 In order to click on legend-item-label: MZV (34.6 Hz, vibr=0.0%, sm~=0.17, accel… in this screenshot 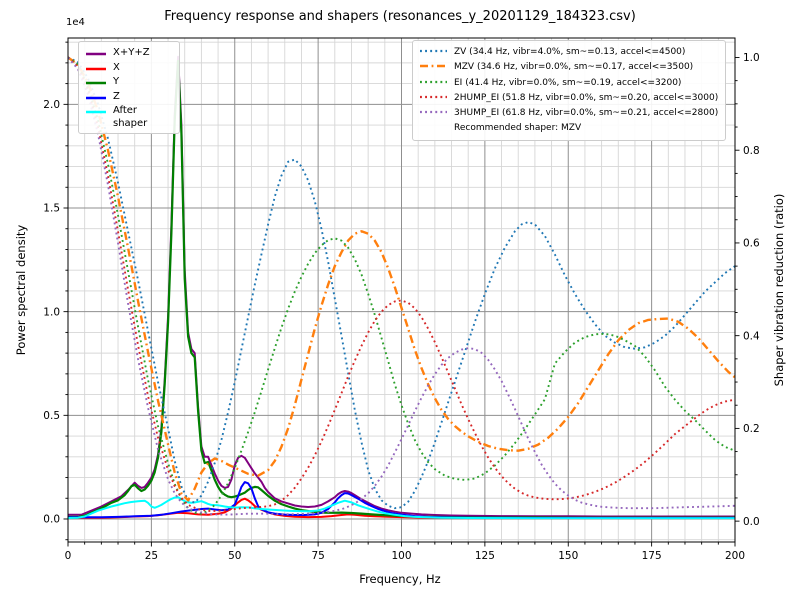, I will do `click(574, 67)`.